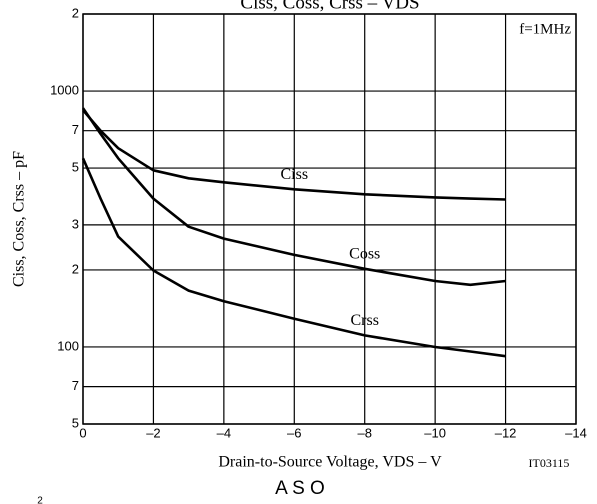 This screenshot has width=597, height=504. I want to click on x-tick-label: 0, so click(82, 432).